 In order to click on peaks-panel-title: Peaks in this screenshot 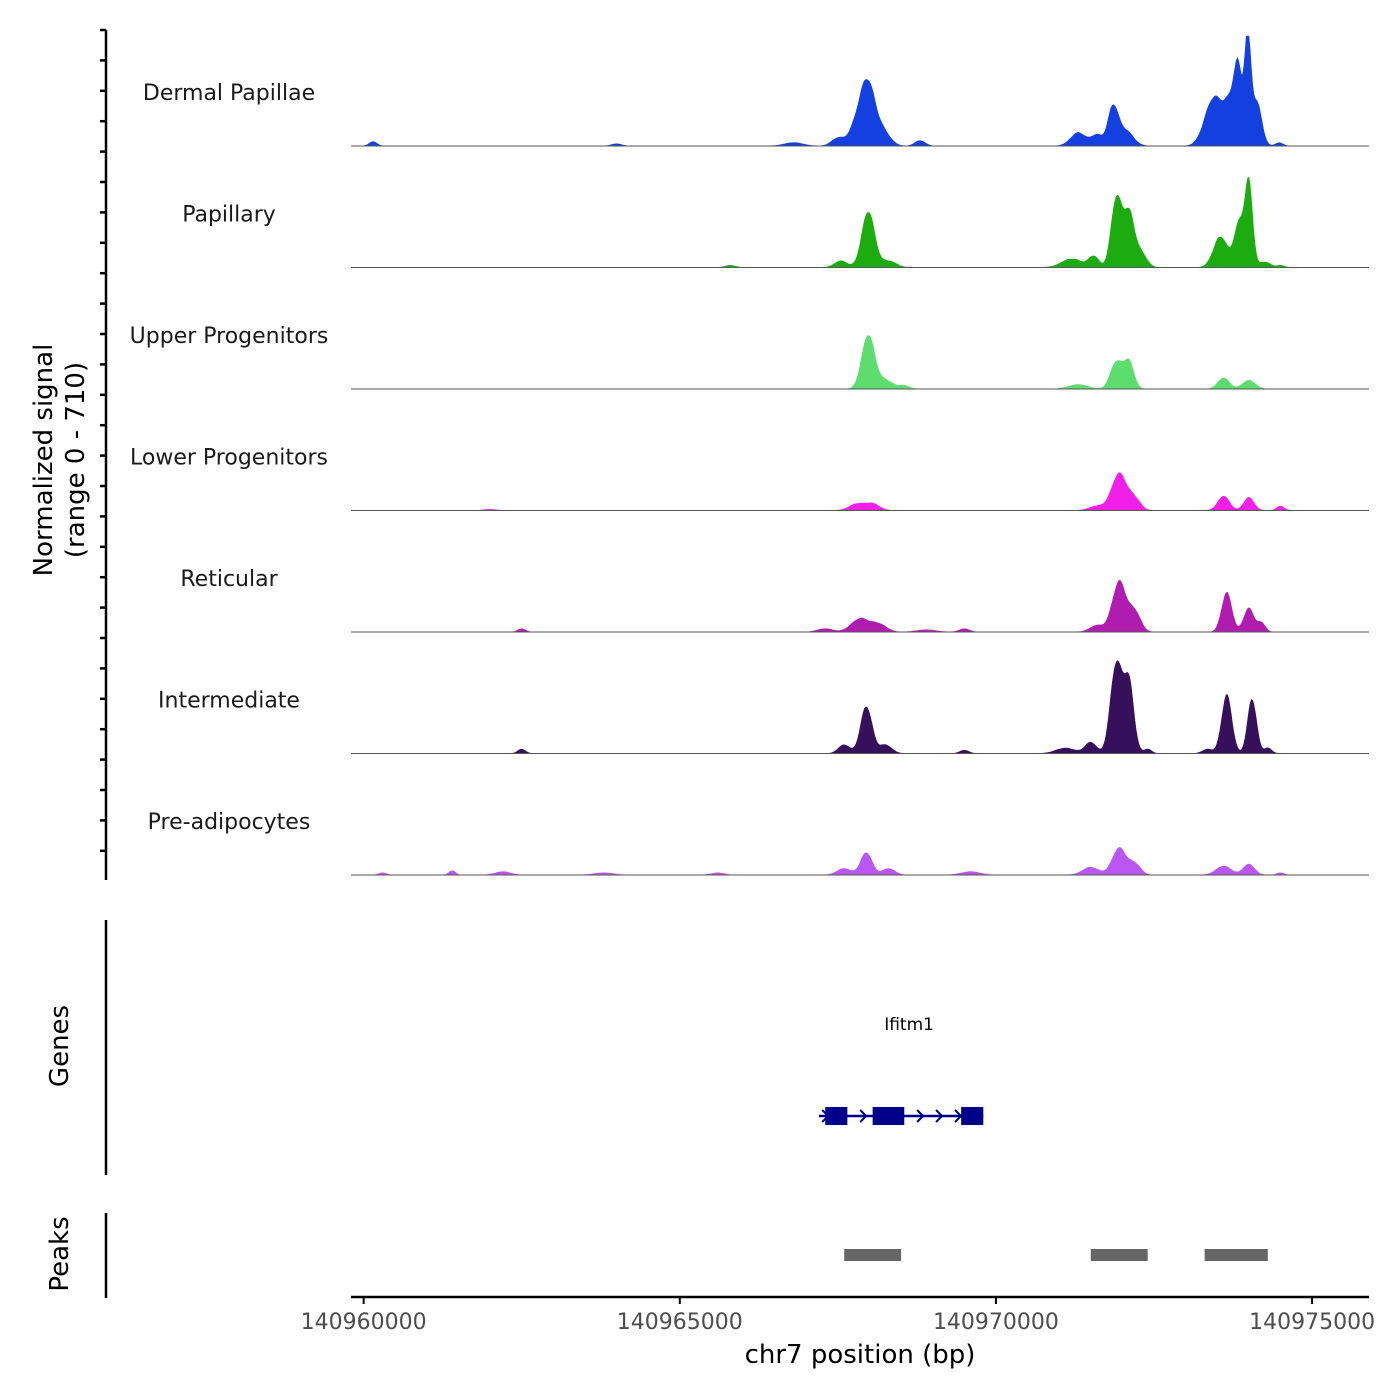, I will do `click(60, 1253)`.